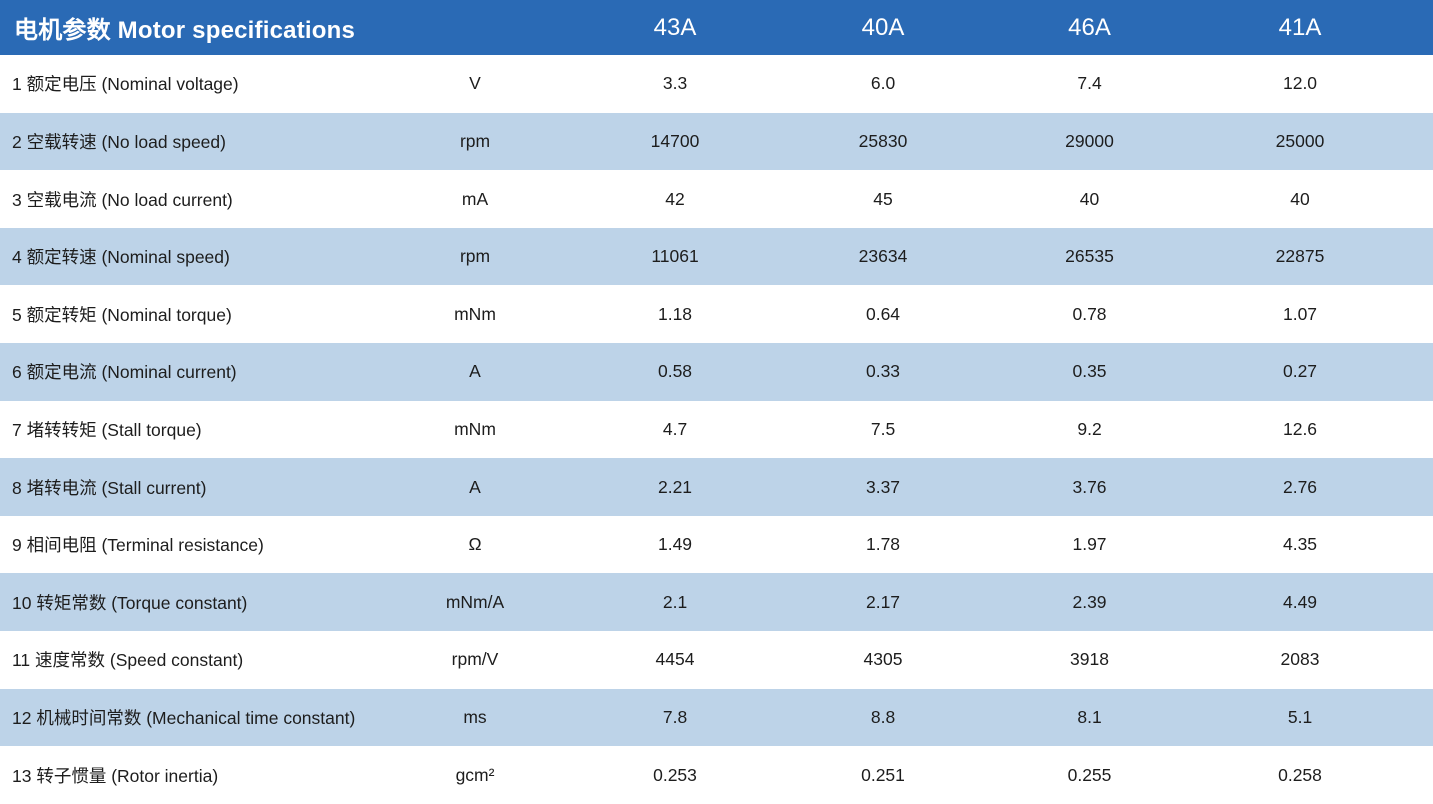  I want to click on value-43a: 11061, so click(675, 256).